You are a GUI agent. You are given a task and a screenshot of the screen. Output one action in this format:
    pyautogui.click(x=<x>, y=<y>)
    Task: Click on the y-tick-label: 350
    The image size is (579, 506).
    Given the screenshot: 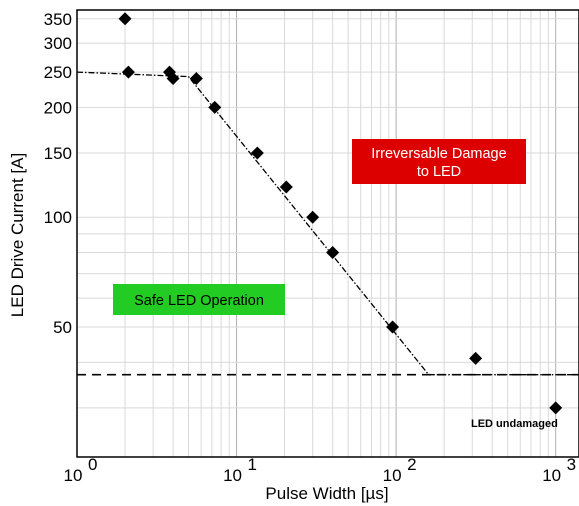 What is the action you would take?
    pyautogui.click(x=58, y=19)
    